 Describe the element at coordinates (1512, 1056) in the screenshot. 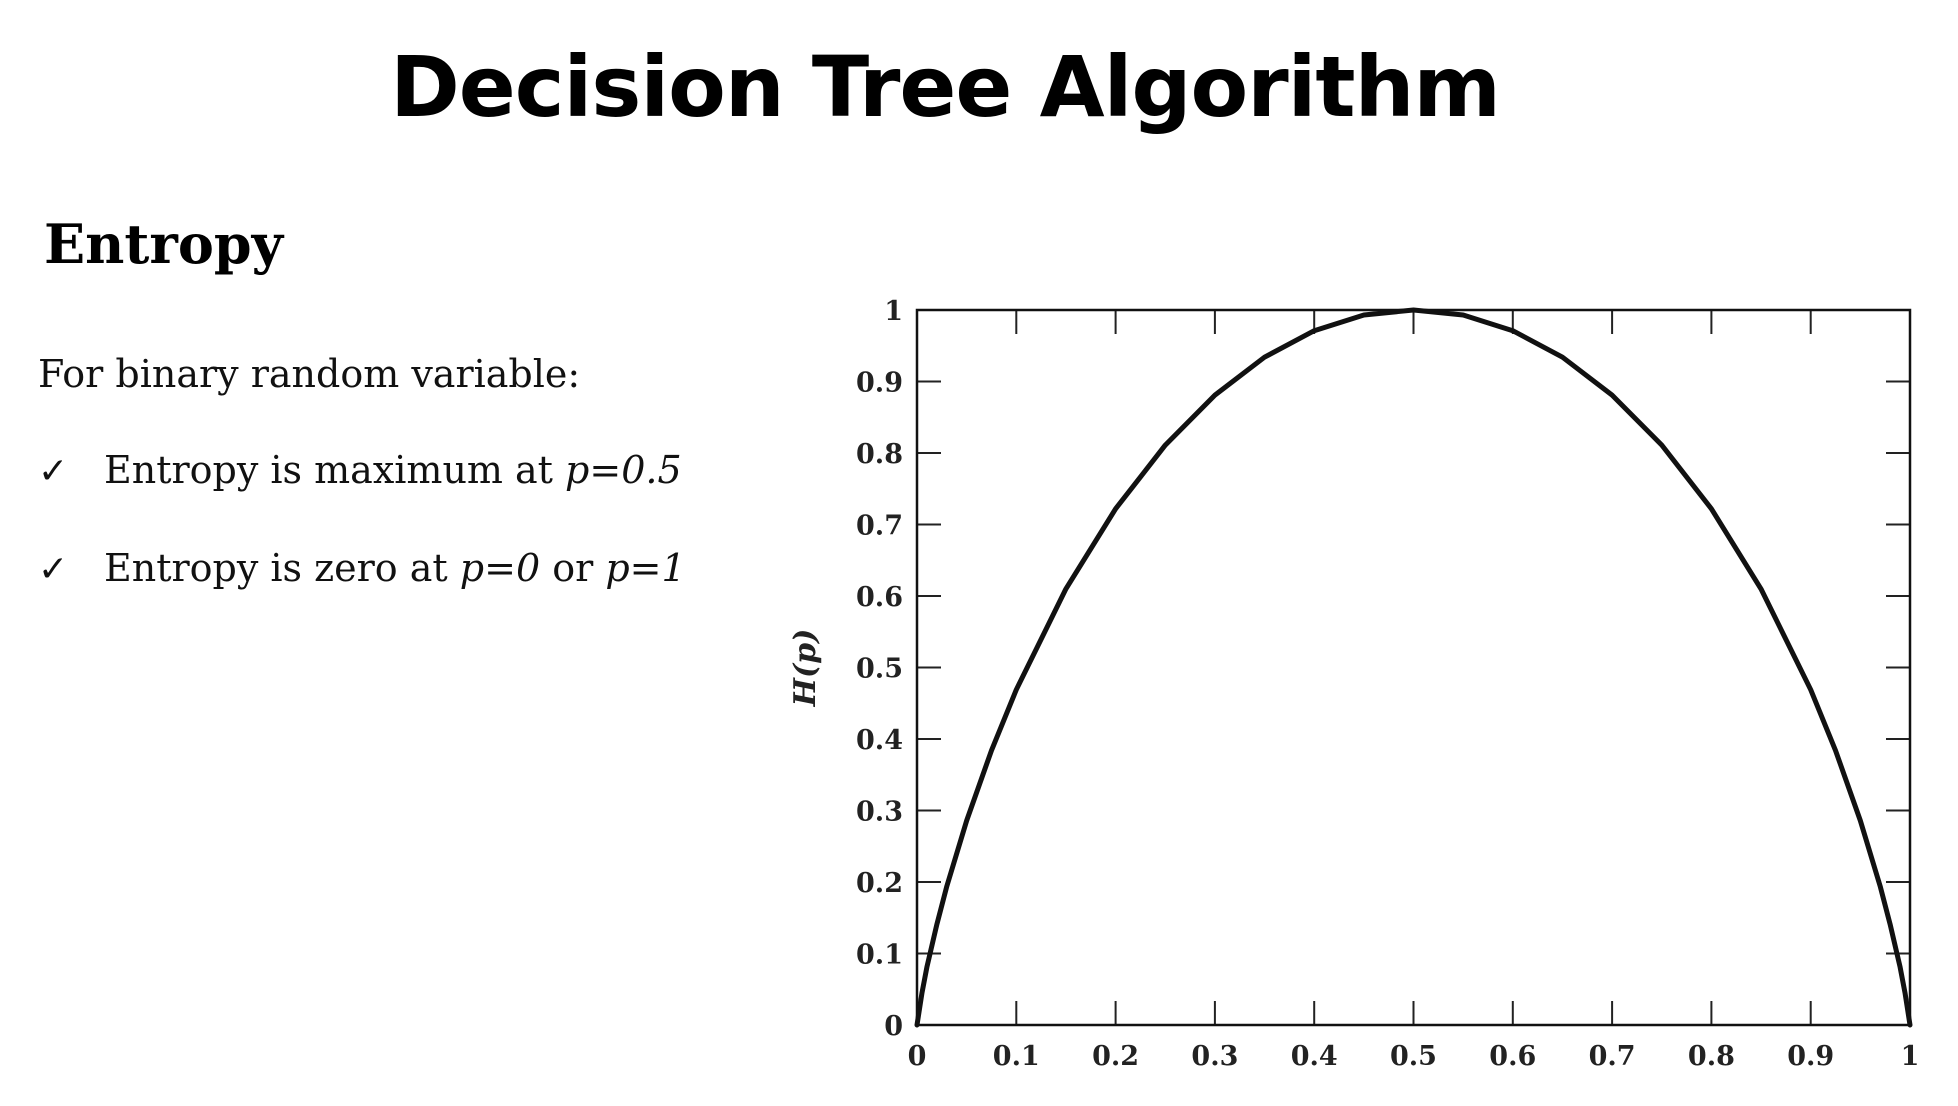

I see `x-tick-label: 0.6` at that location.